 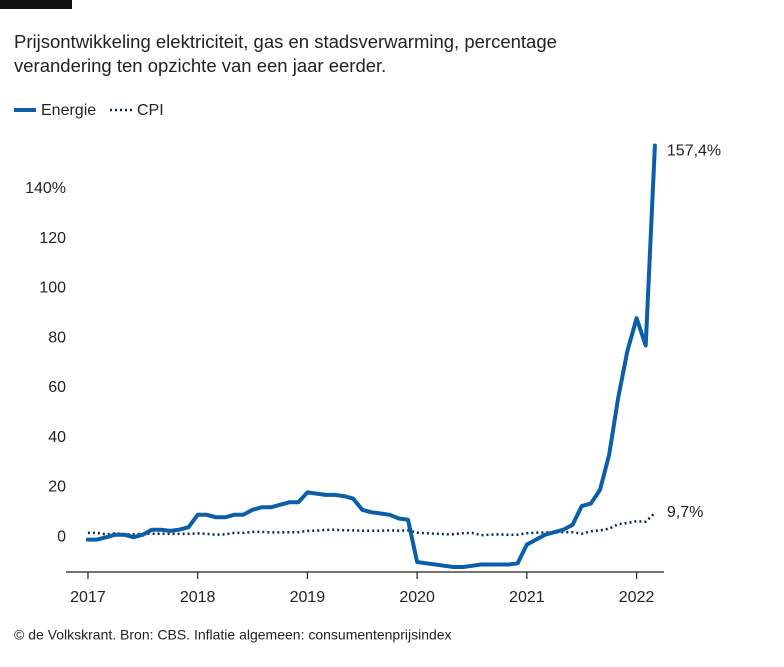 I want to click on data-label: 9,7%, so click(x=685, y=512).